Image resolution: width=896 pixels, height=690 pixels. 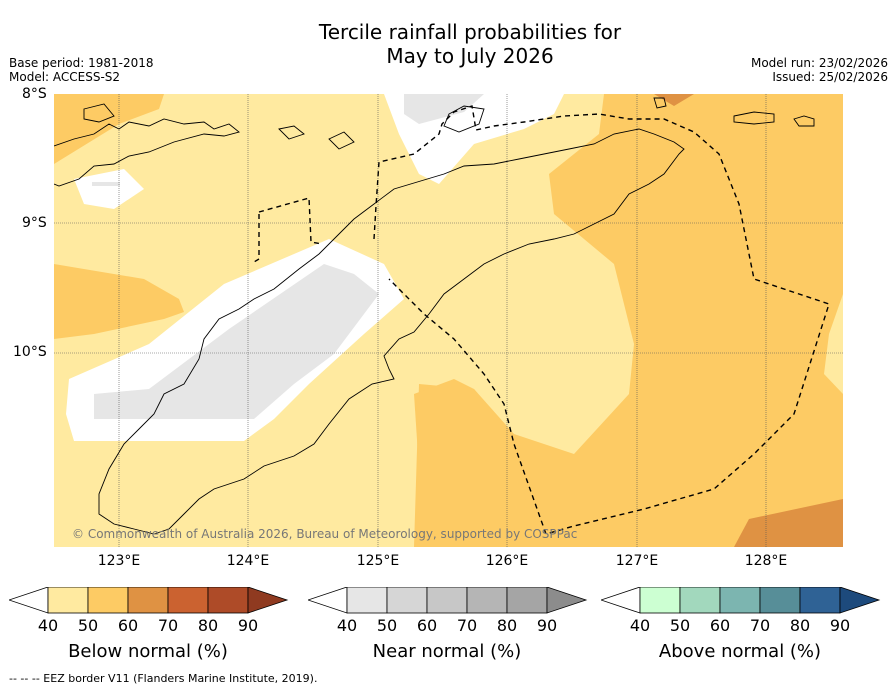 What do you see at coordinates (470, 56) in the screenshot?
I see `map-title-line2: May to July 2026` at bounding box center [470, 56].